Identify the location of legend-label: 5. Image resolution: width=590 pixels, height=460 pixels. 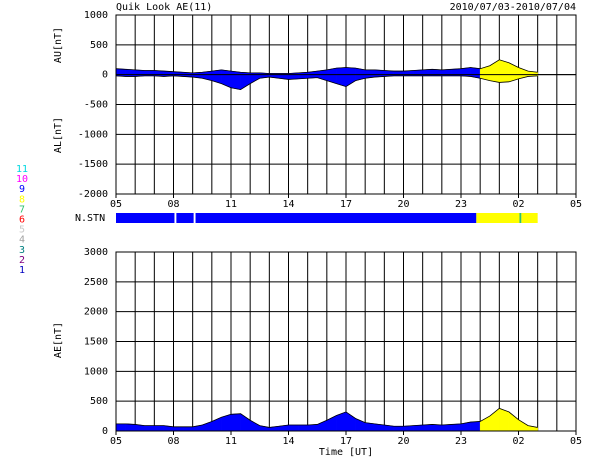
(22, 230).